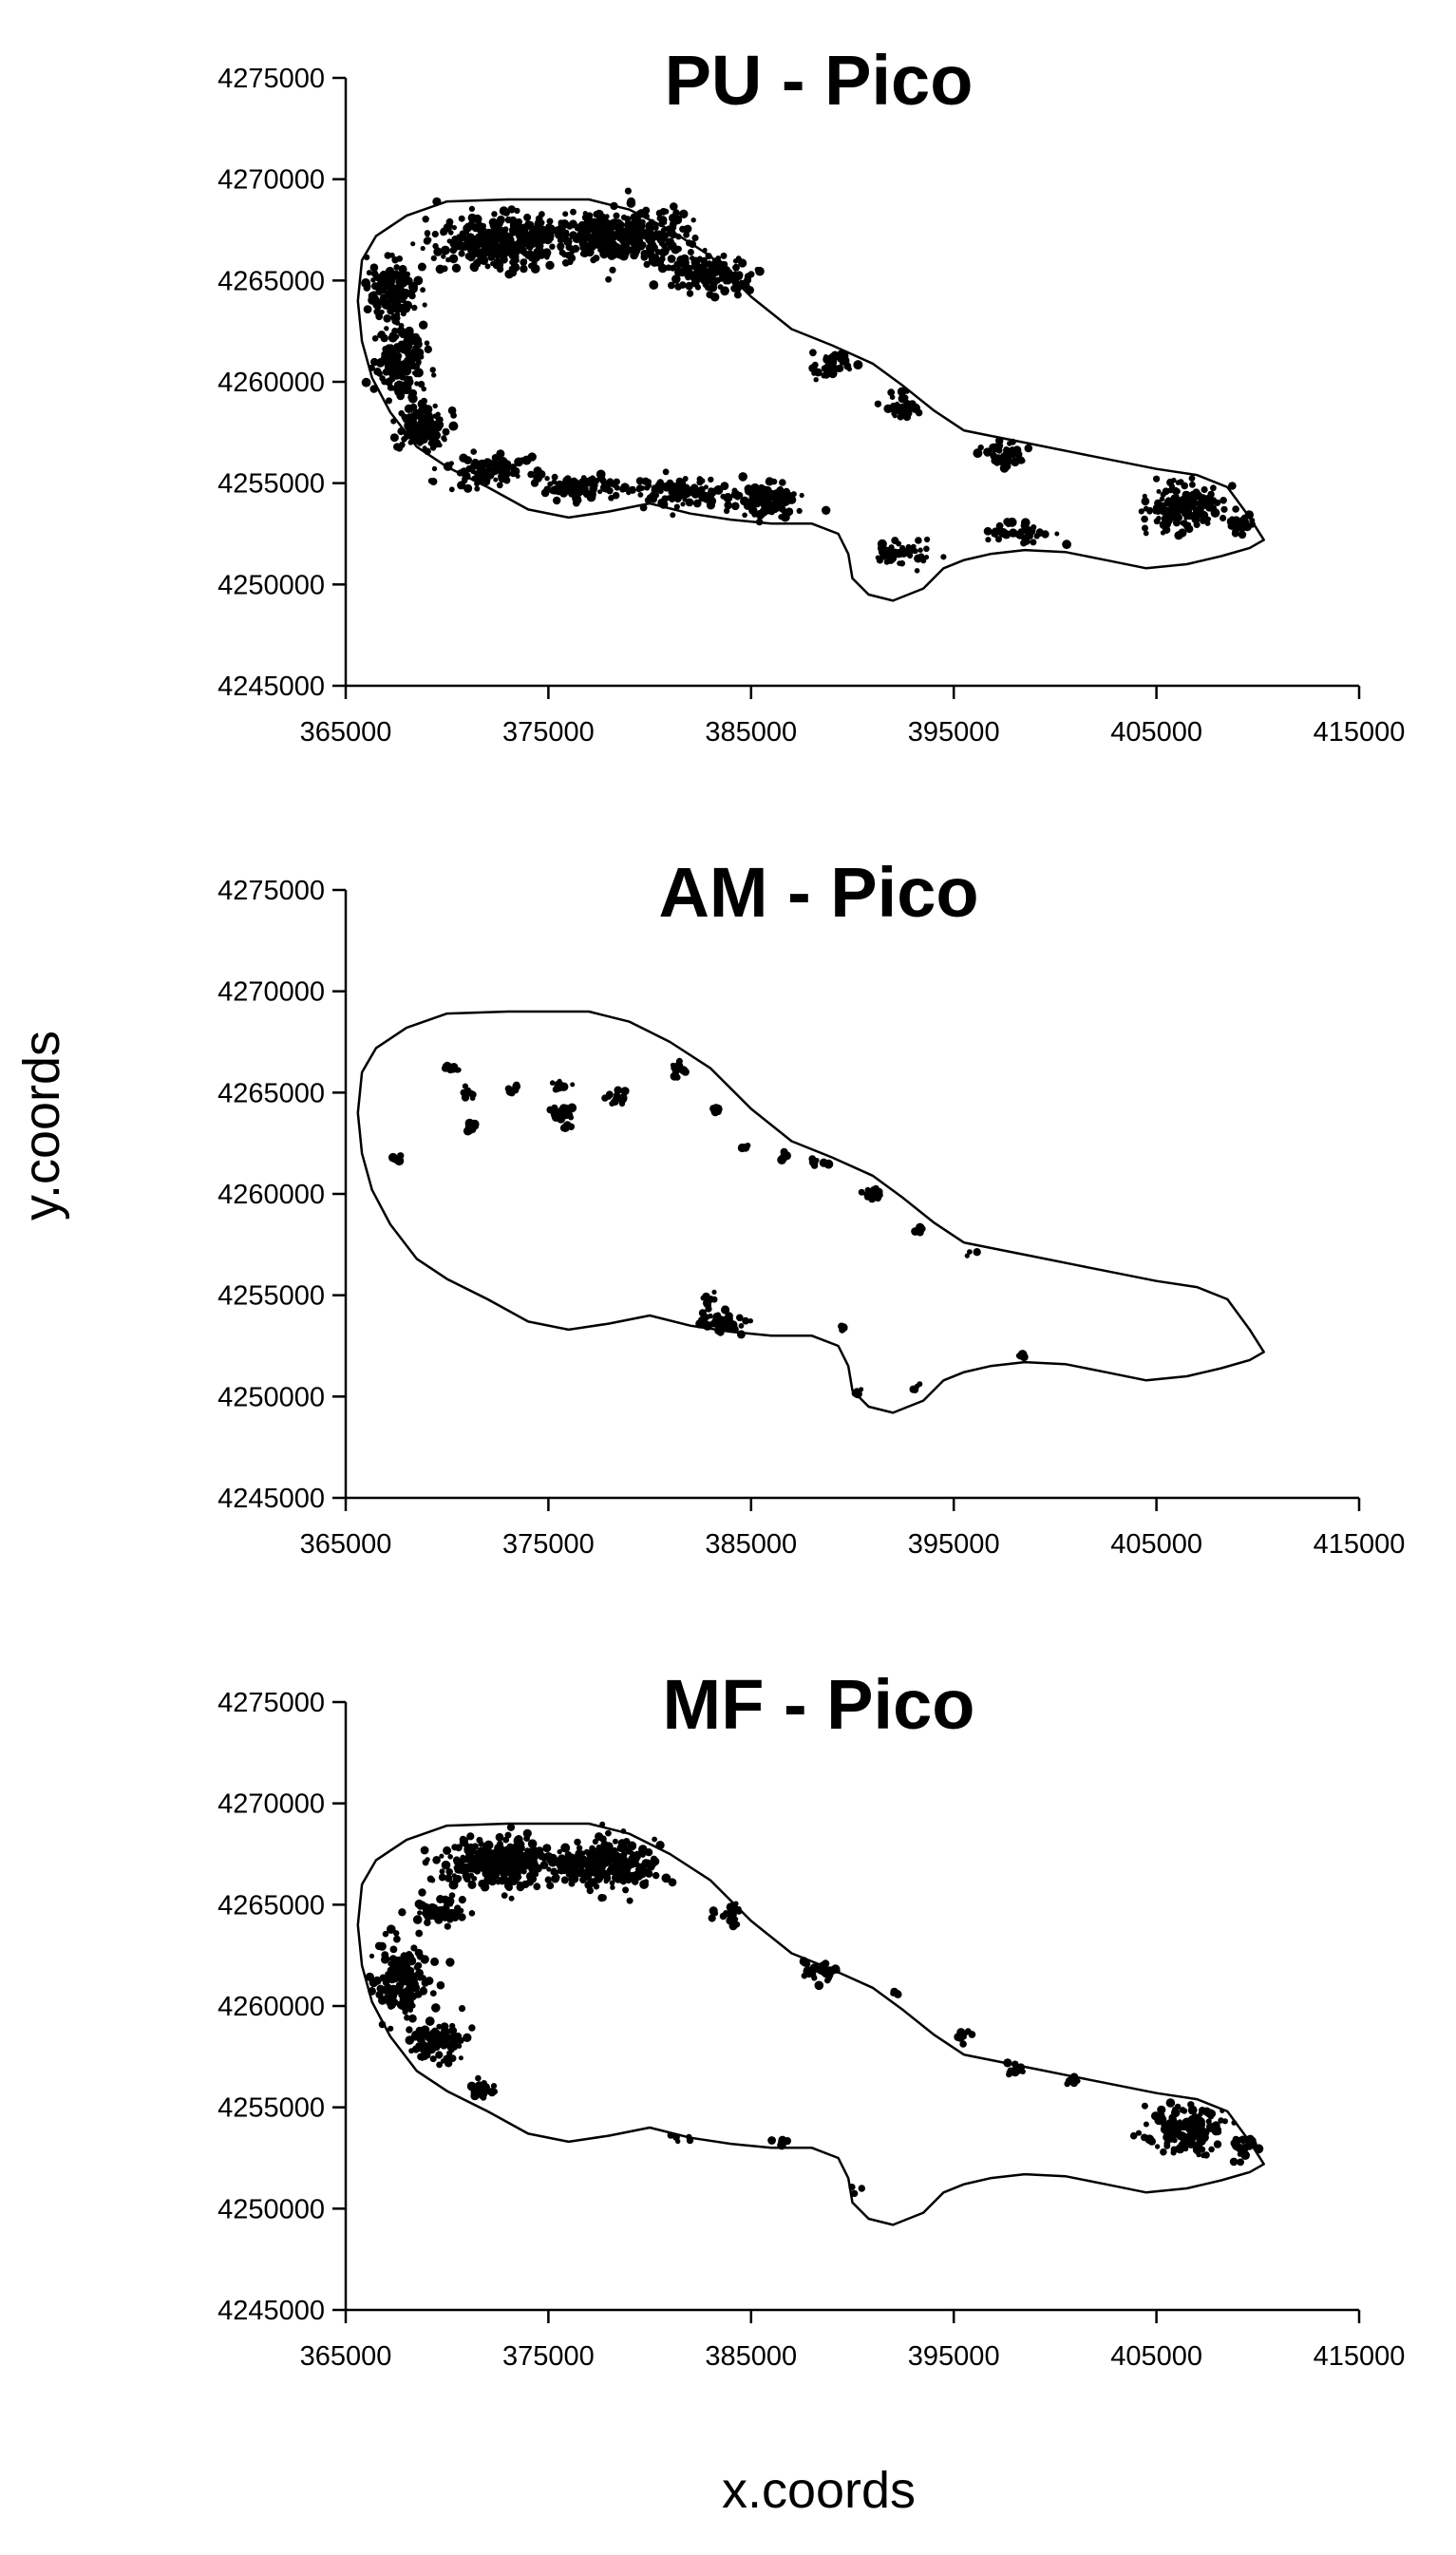 The width and height of the screenshot is (1456, 2555). What do you see at coordinates (271, 383) in the screenshot?
I see `y-tick-label: 4260000` at bounding box center [271, 383].